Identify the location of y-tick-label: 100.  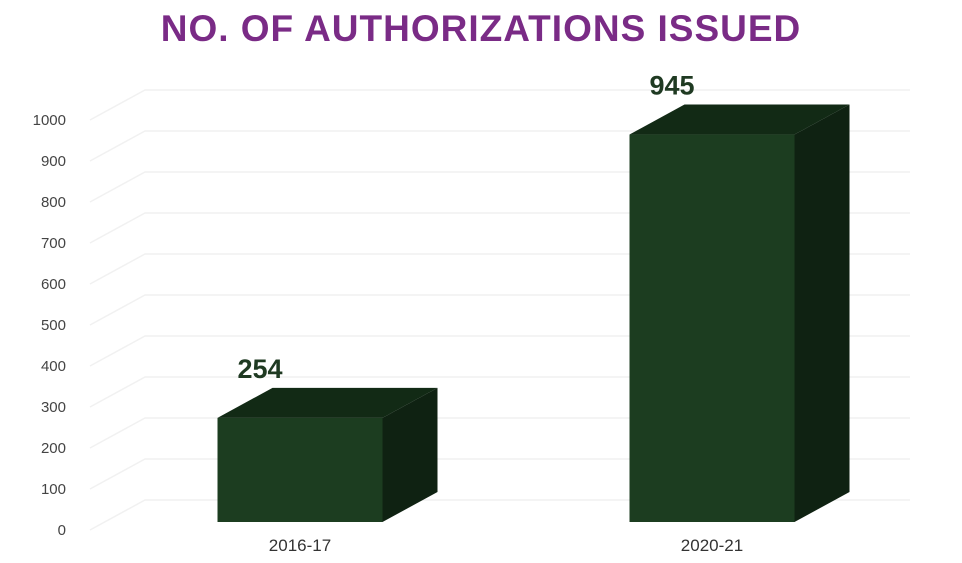
(53, 489).